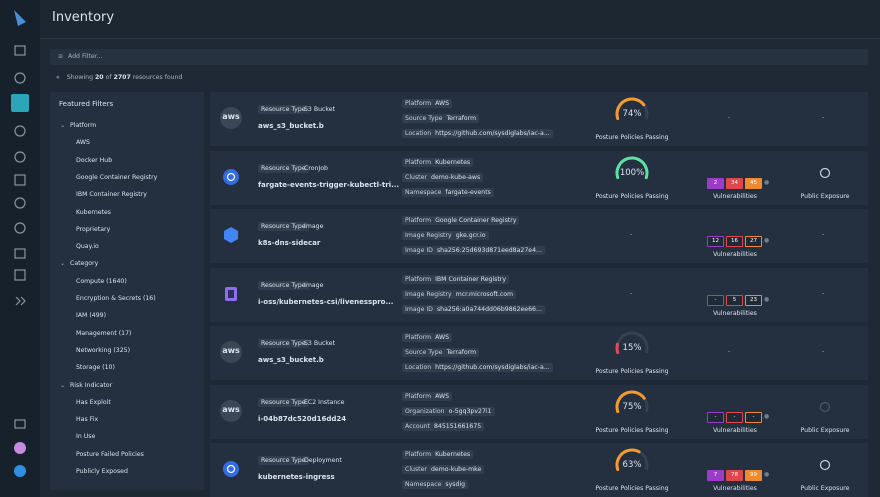 The width and height of the screenshot is (880, 497). What do you see at coordinates (296, 477) in the screenshot?
I see `resource-name: kubernetes-ingress` at bounding box center [296, 477].